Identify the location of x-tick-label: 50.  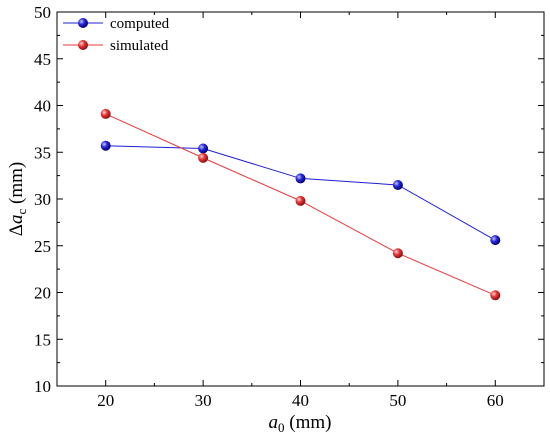
(397, 400).